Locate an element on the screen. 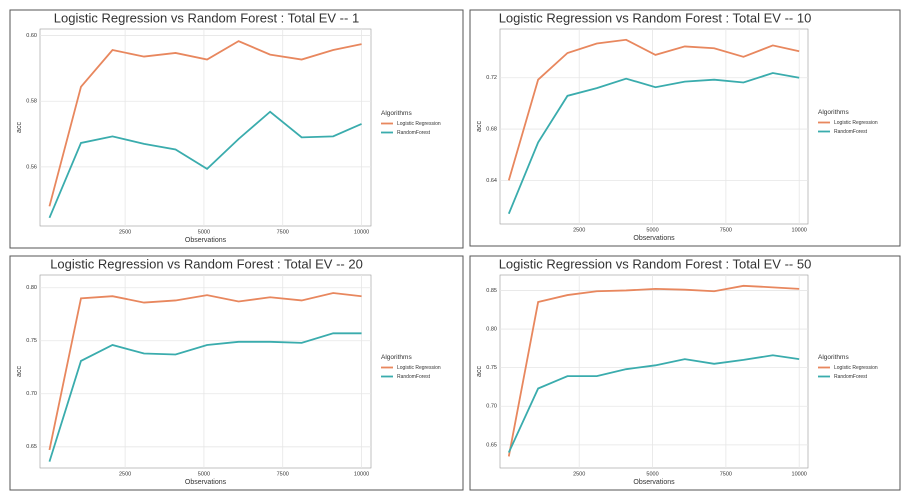  y-tick-label: 0.56 is located at coordinates (31, 167).